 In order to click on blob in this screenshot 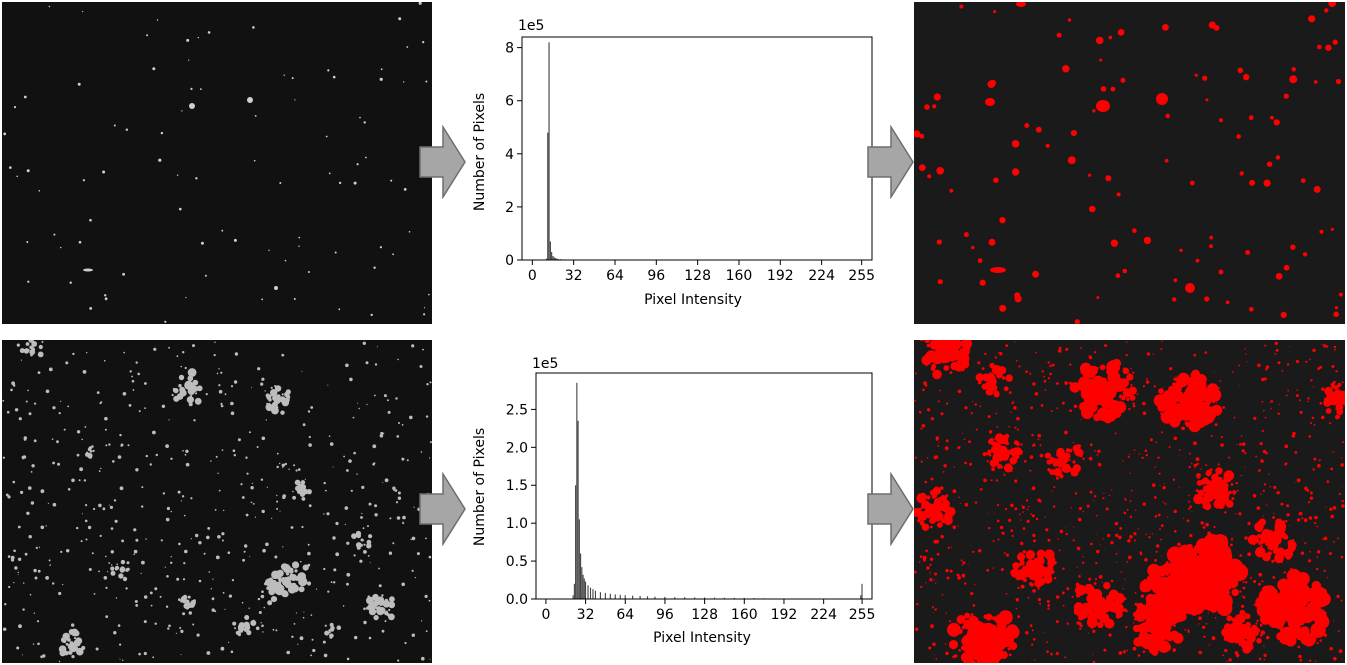, I will do `click(88, 270)`.